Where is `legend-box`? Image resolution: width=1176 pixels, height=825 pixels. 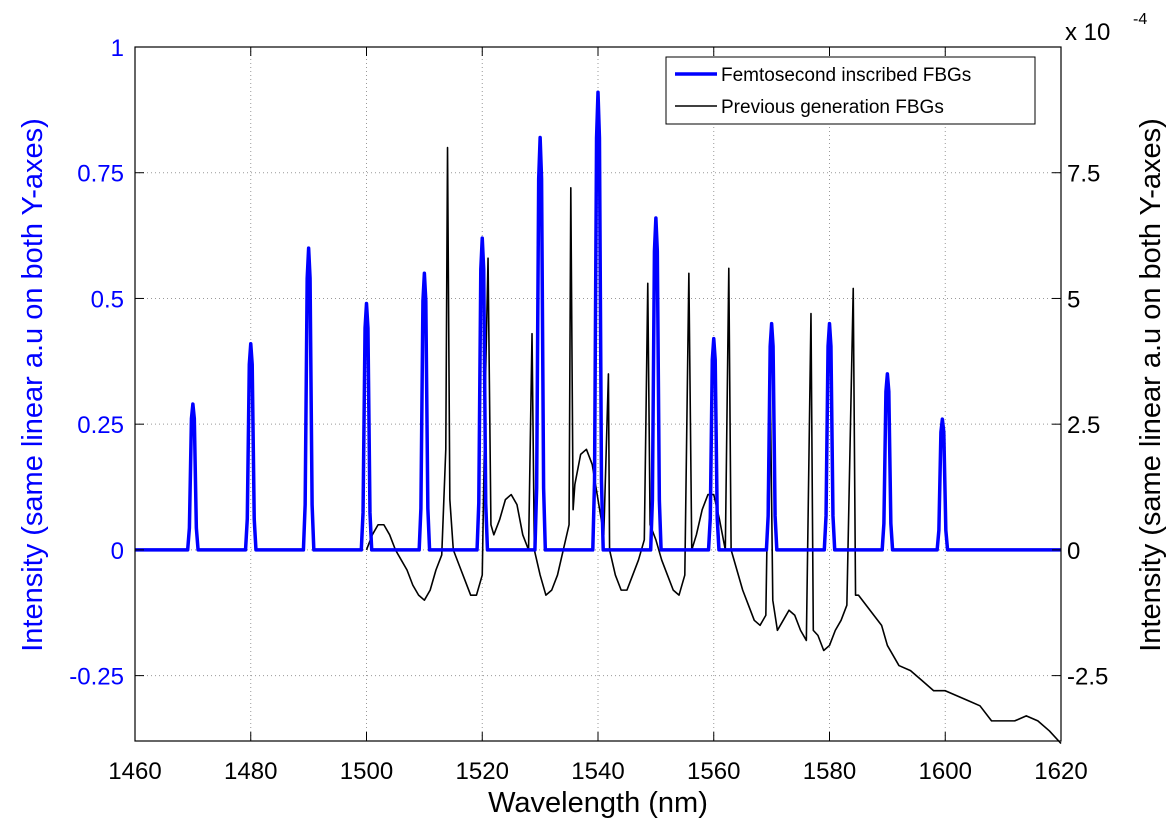 legend-box is located at coordinates (850, 90).